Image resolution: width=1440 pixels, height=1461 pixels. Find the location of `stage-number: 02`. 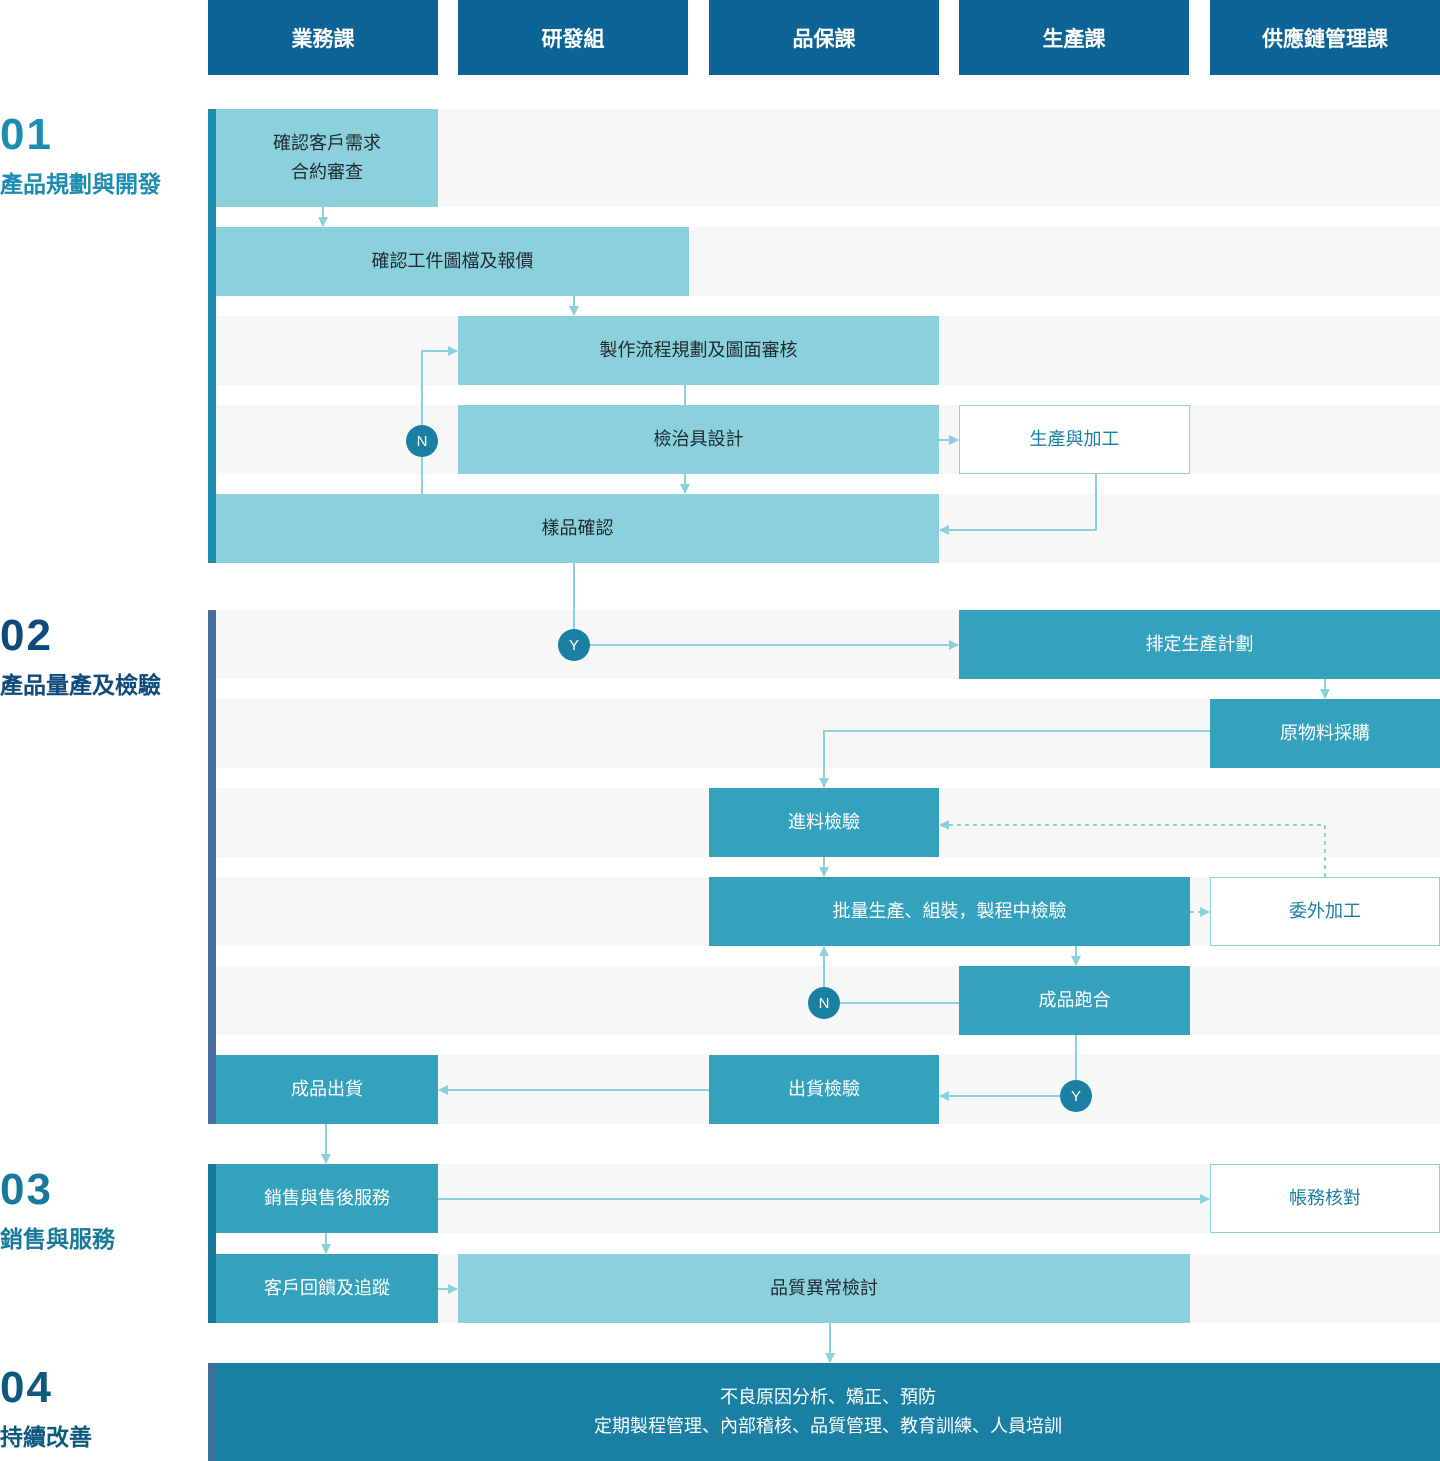

stage-number: 02 is located at coordinates (26, 635).